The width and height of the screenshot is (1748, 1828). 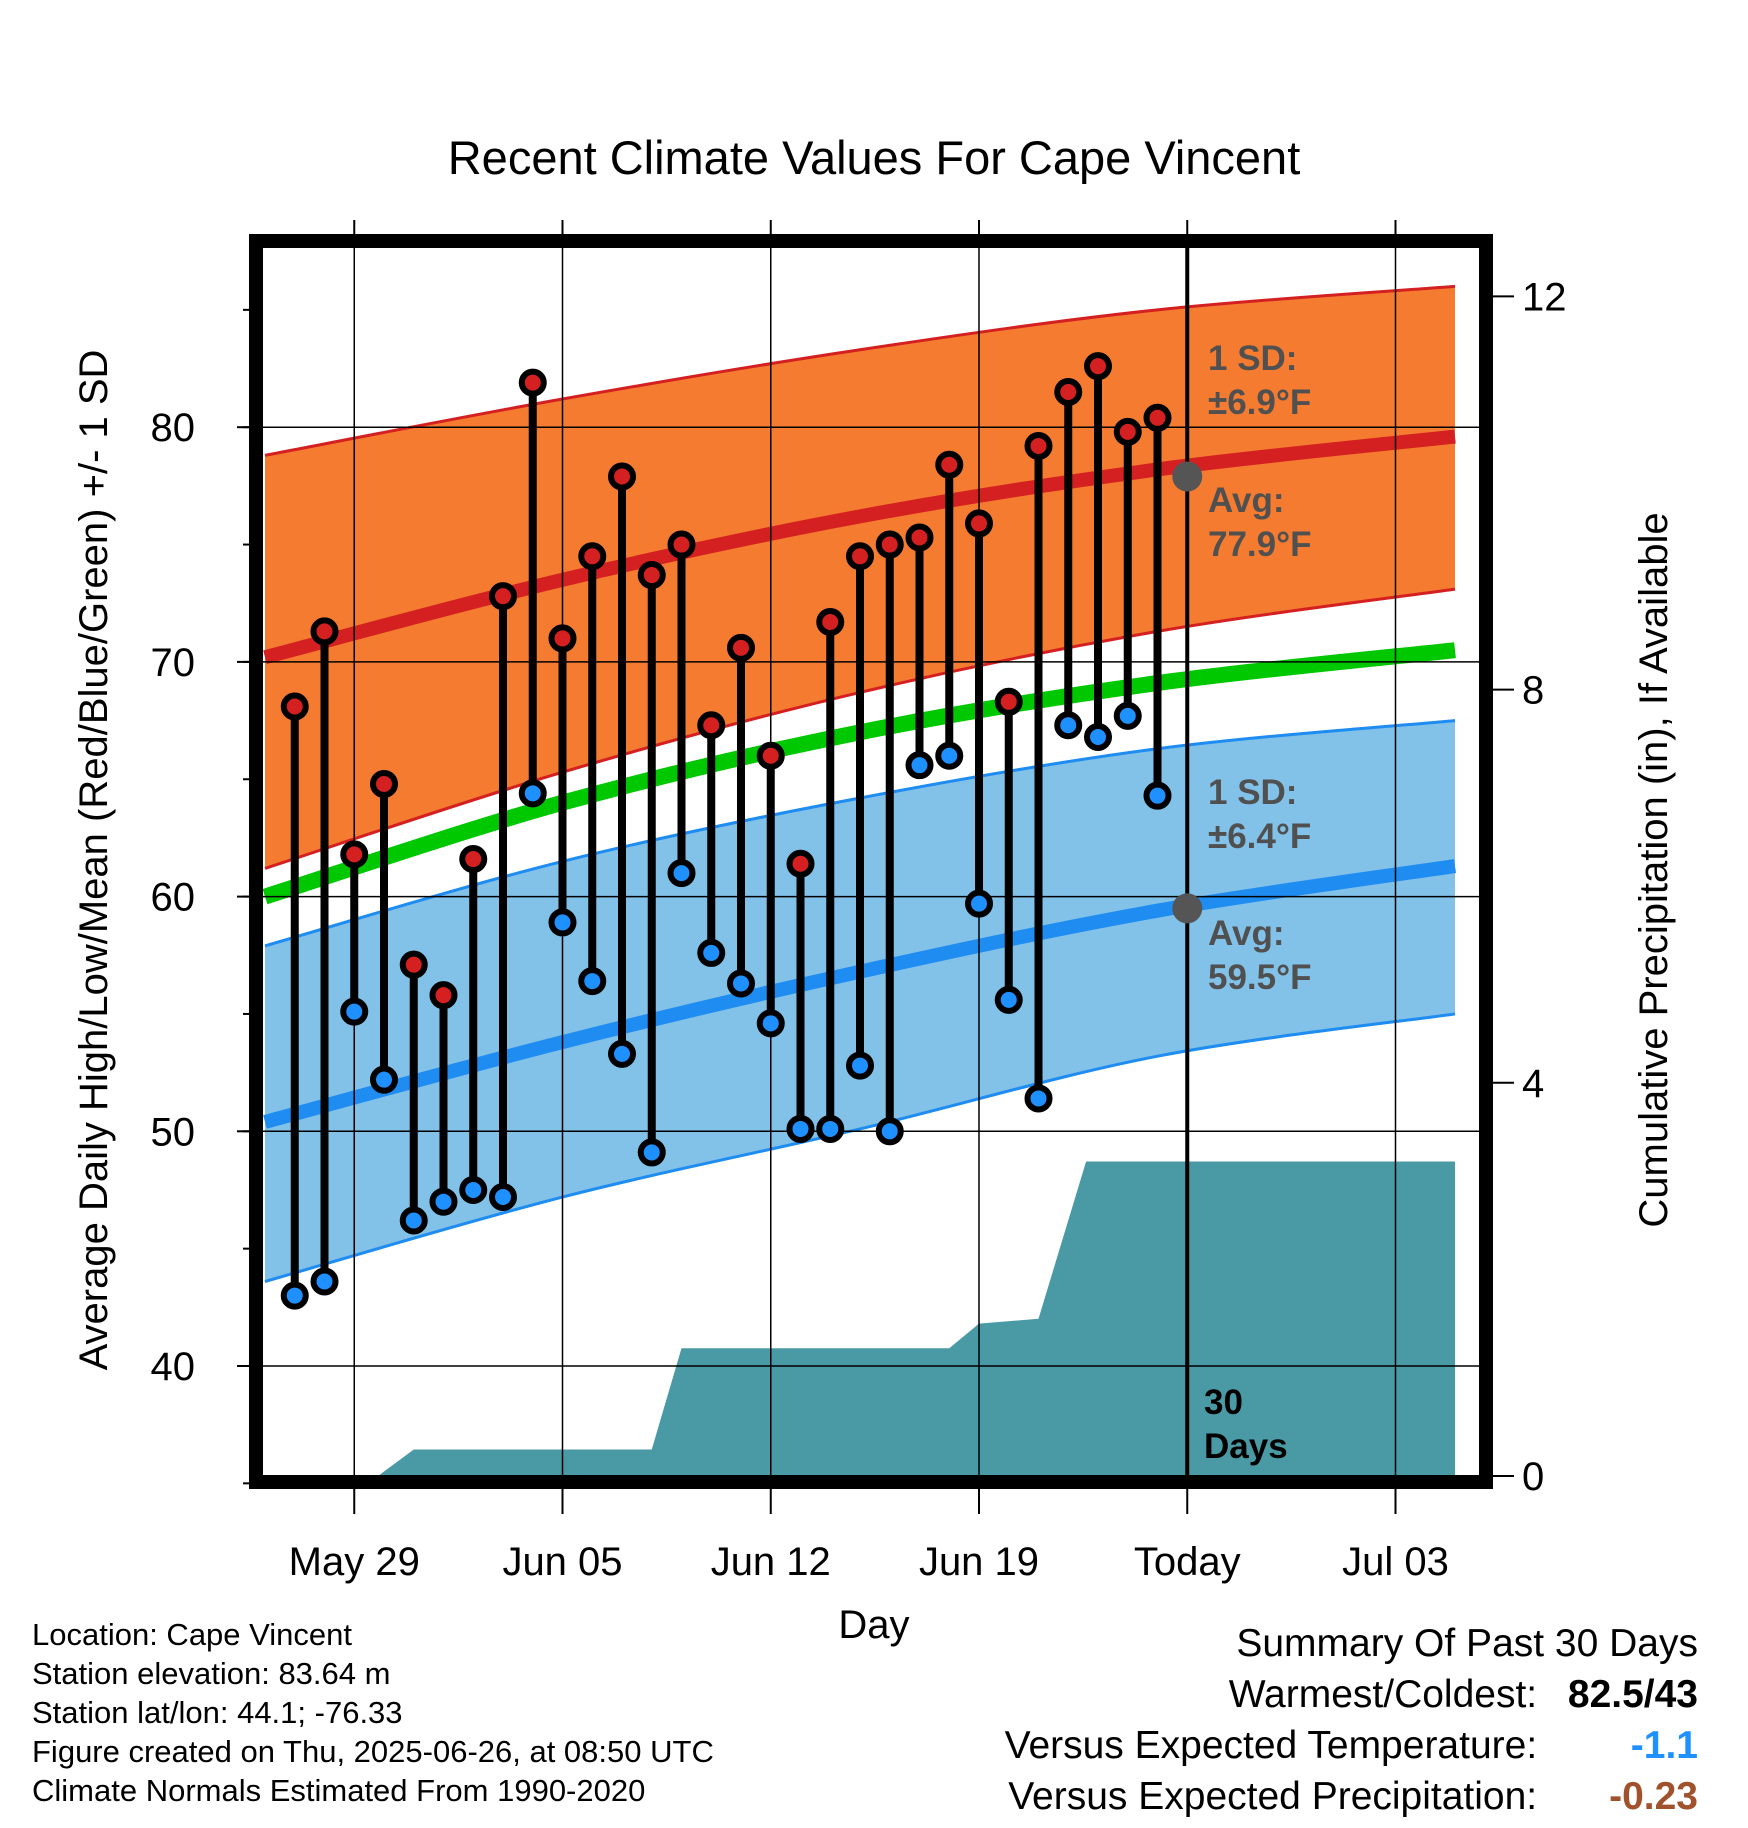 I want to click on chart-title: Recent Climate Values For Cape Vincent, so click(x=874, y=157).